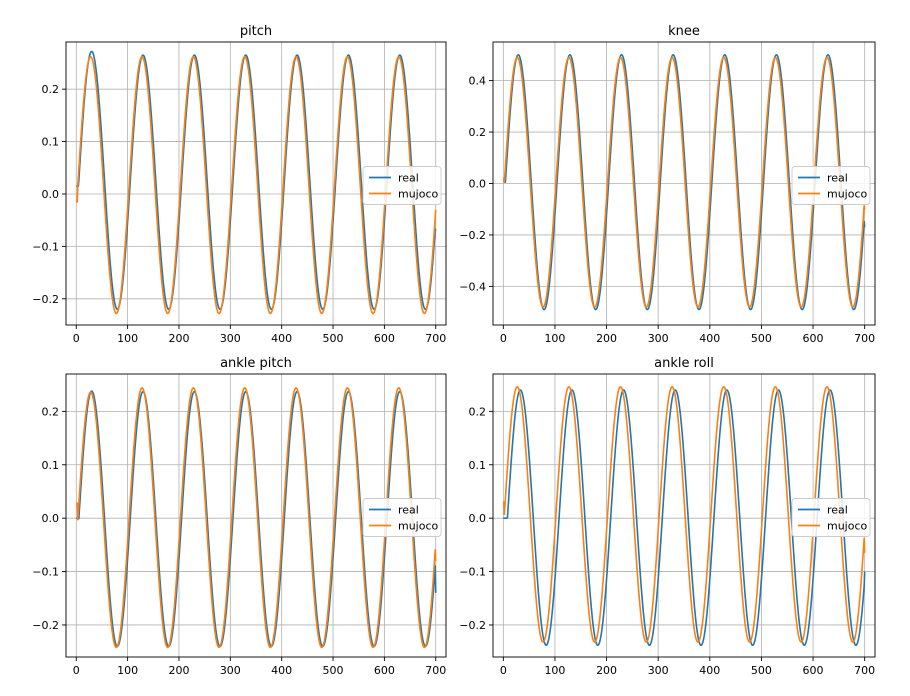  Describe the element at coordinates (684, 363) in the screenshot. I see `subplot-title: ankle roll` at that location.